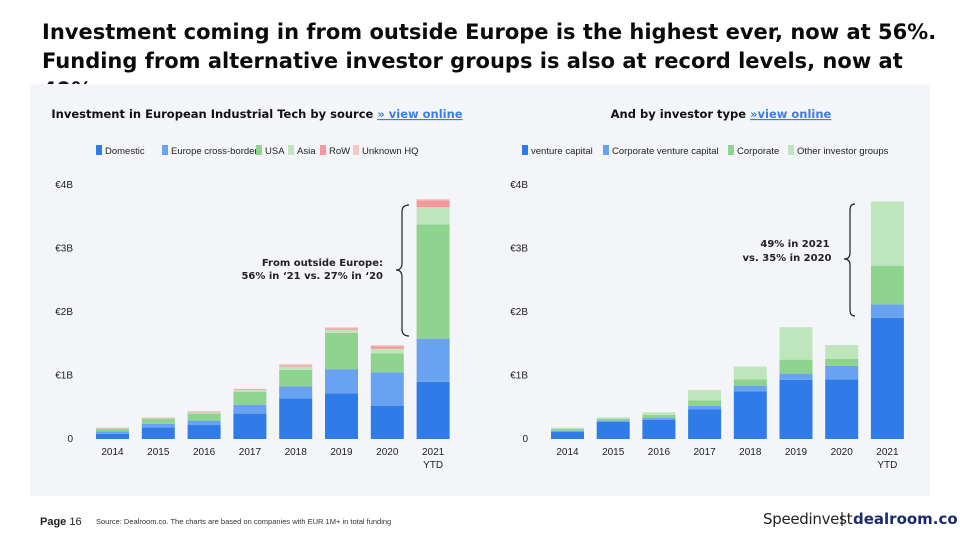 Image resolution: width=960 pixels, height=540 pixels. Describe the element at coordinates (665, 151) in the screenshot. I see `legend-label: Corporate venture capital` at that location.